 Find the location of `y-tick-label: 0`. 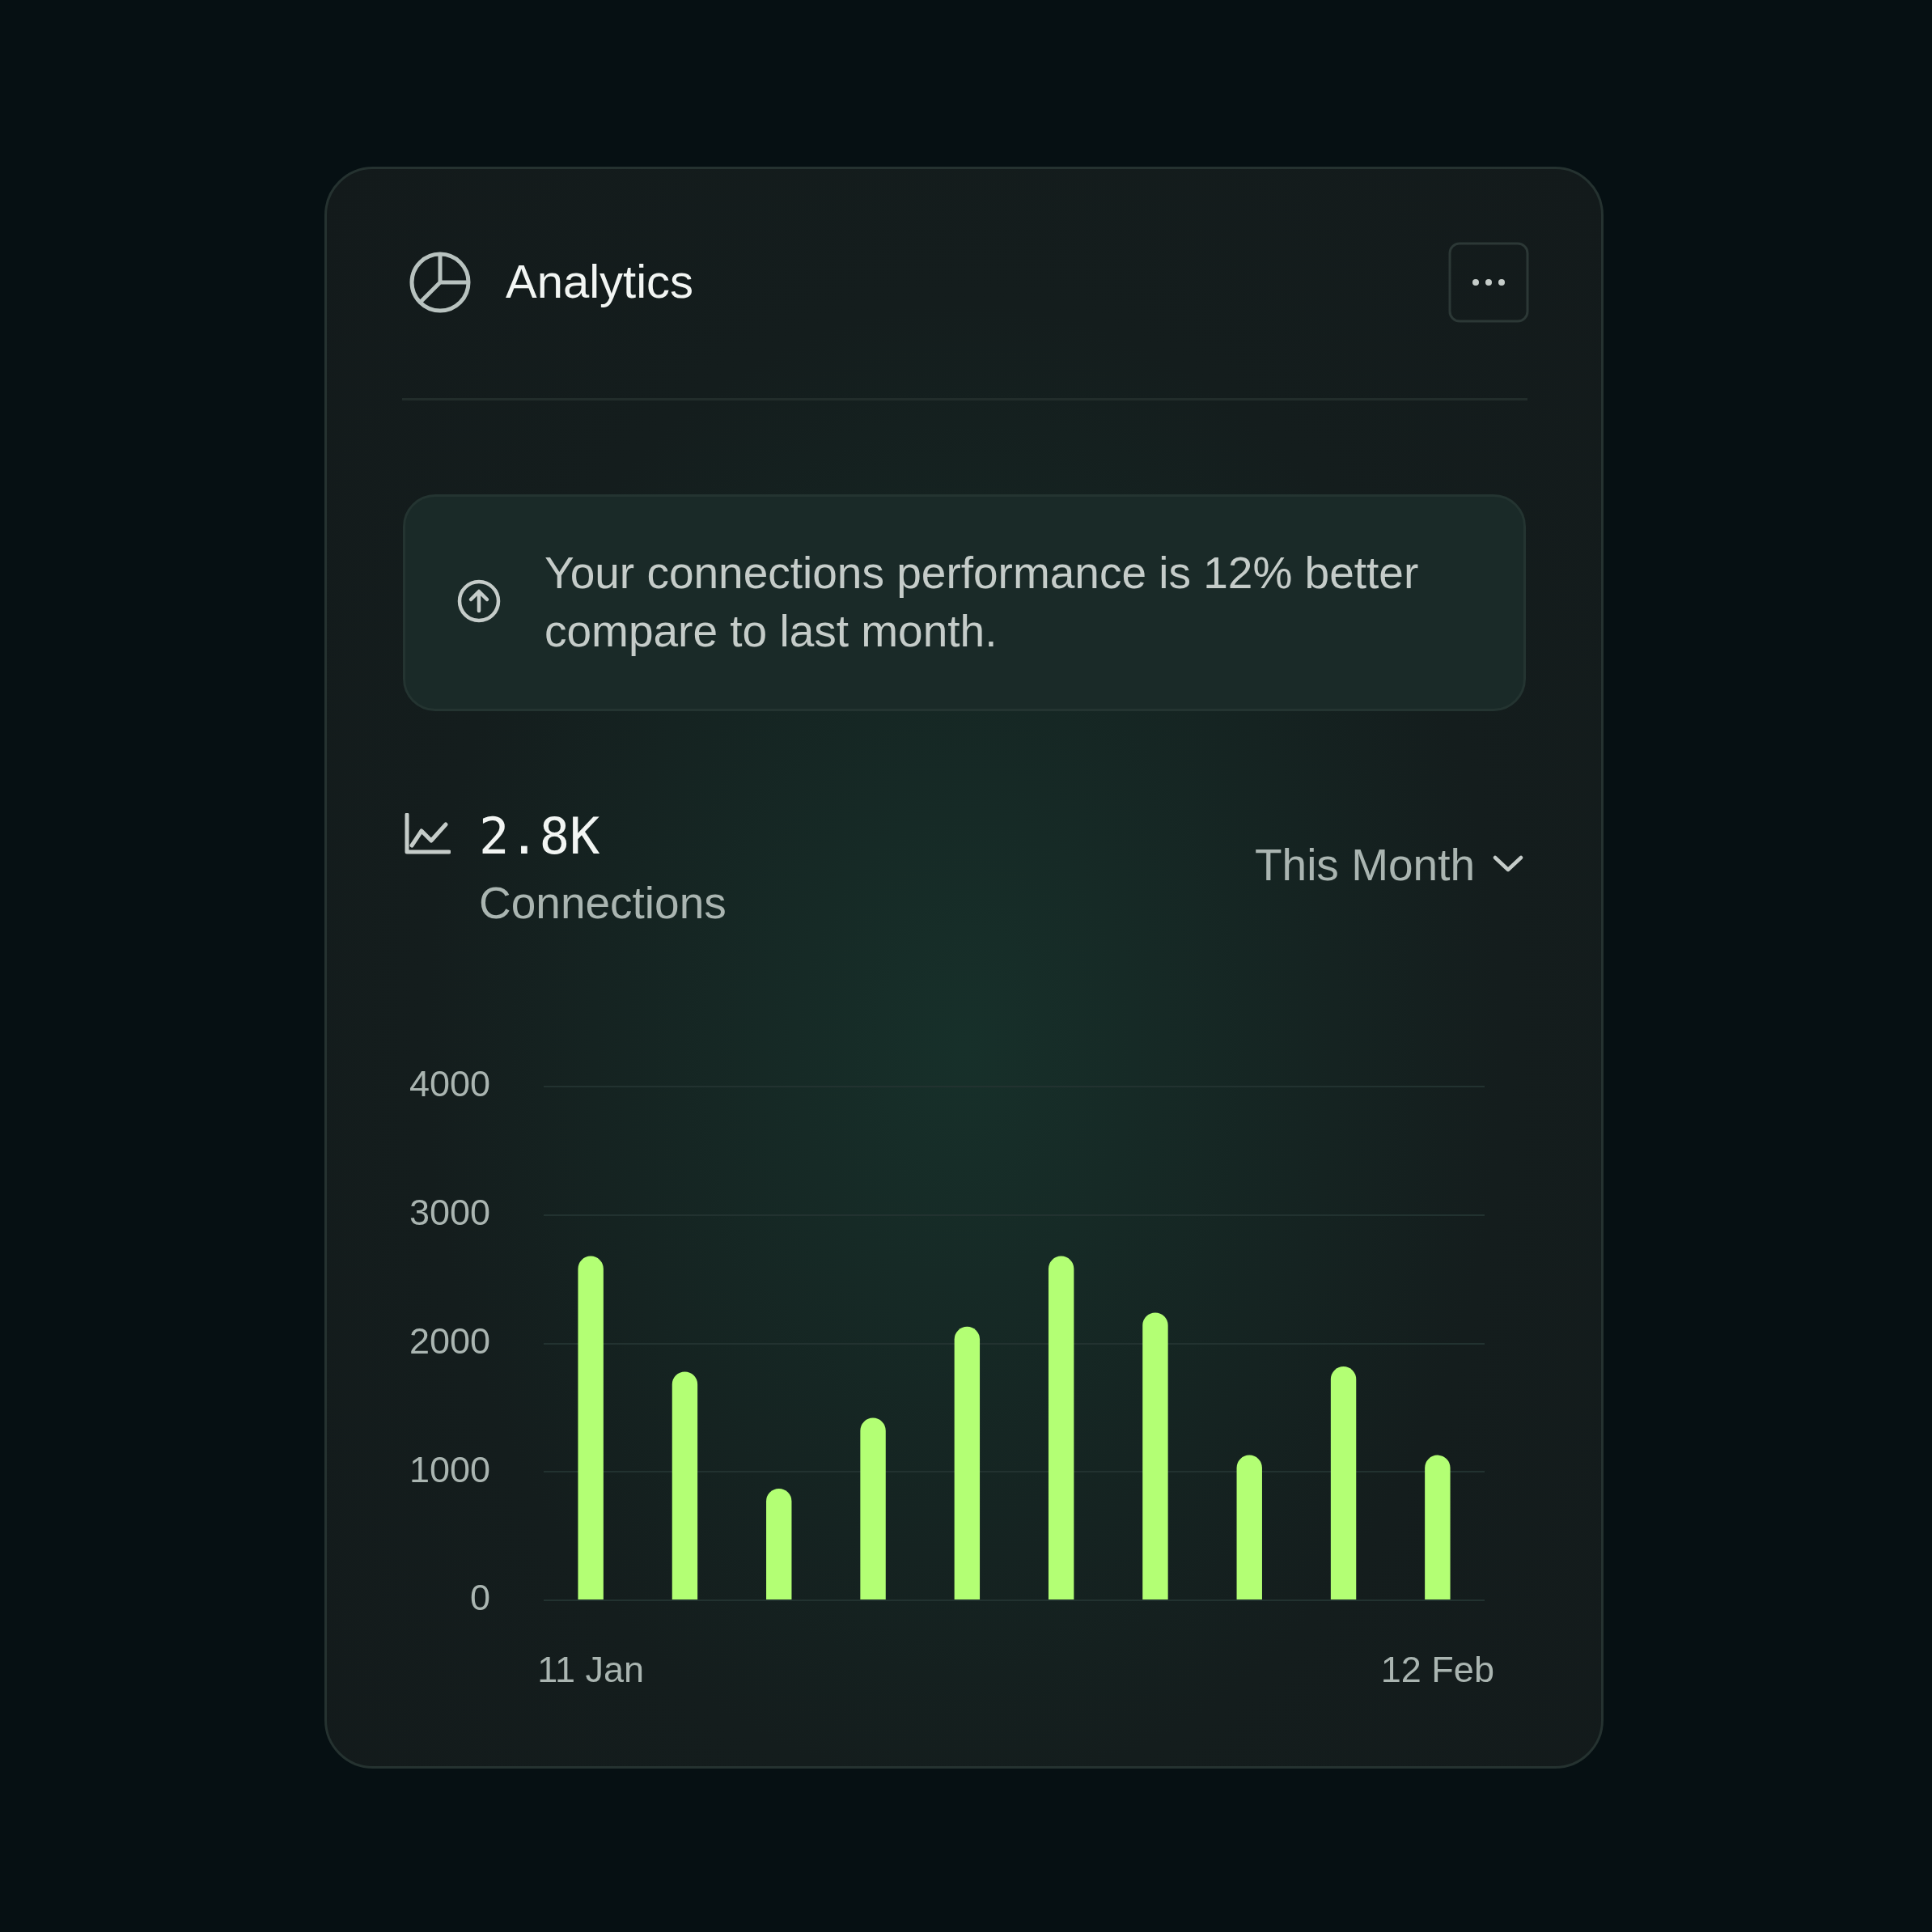

y-tick-label: 0 is located at coordinates (479, 1598).